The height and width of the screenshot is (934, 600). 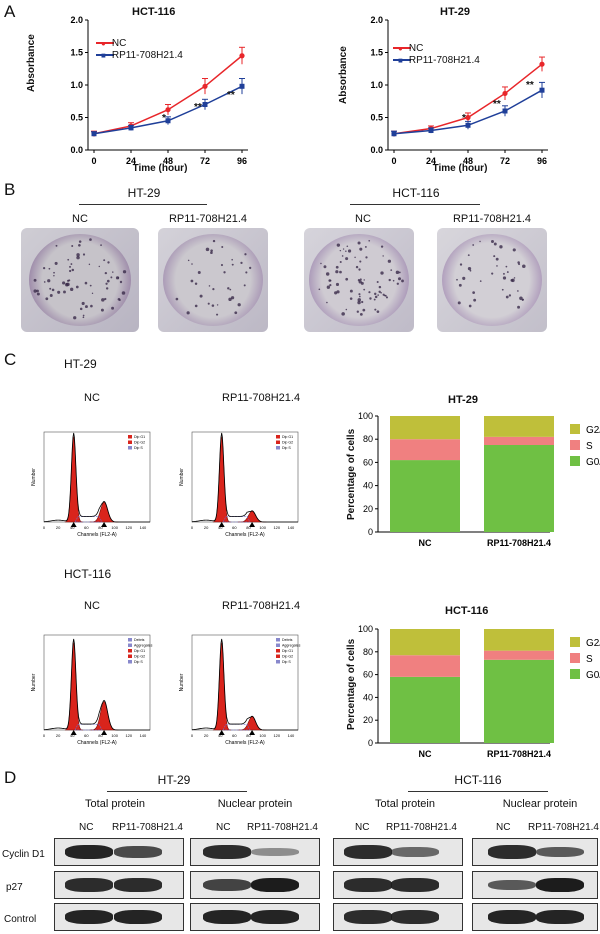 What do you see at coordinates (244, 684) in the screenshot?
I see `histogram-envelope` at bounding box center [244, 684].